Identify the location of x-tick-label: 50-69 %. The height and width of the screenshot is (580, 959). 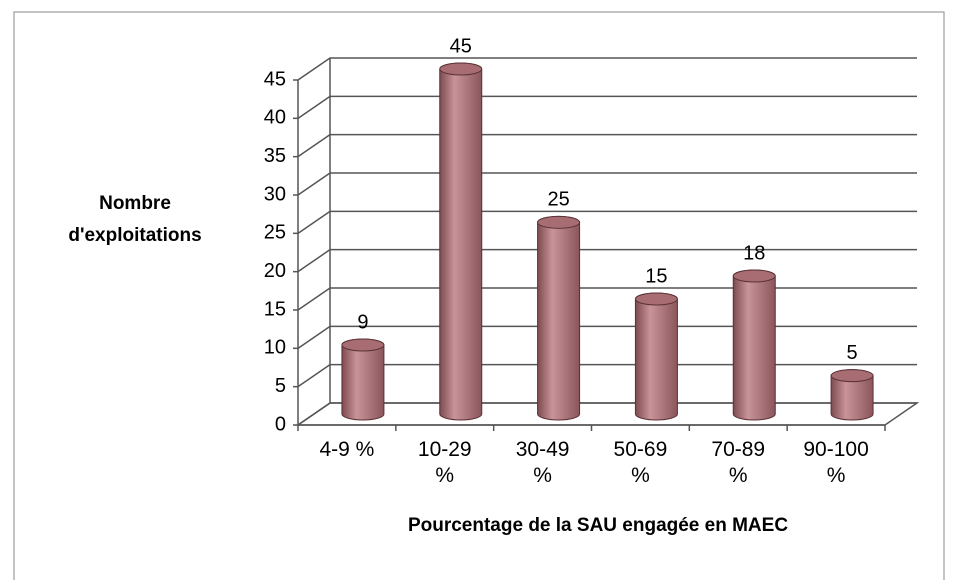
(640, 462).